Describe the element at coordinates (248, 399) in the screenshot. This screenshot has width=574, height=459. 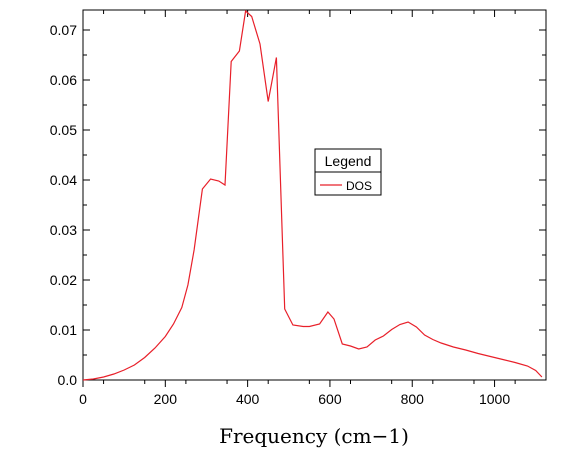
I see `x-tick-label: 400` at that location.